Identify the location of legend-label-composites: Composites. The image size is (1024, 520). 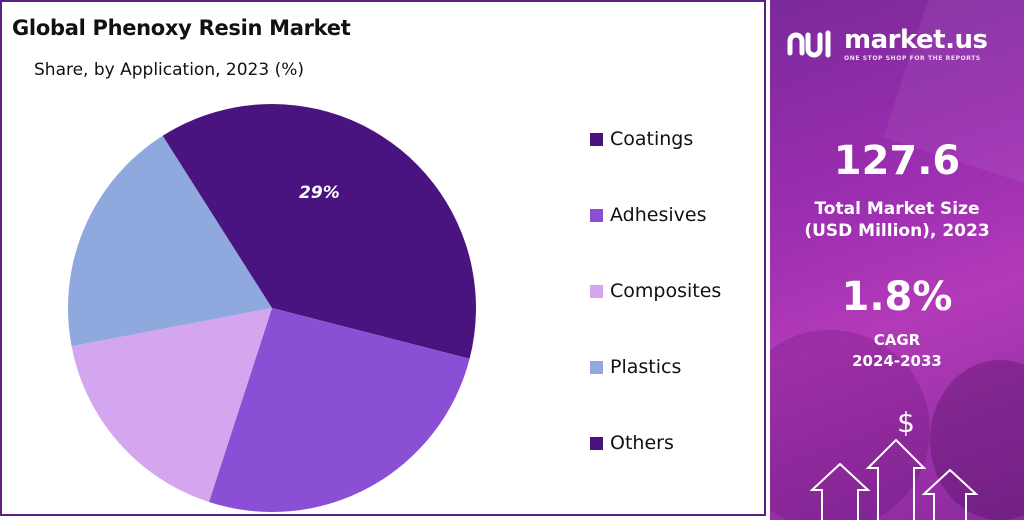
(666, 291).